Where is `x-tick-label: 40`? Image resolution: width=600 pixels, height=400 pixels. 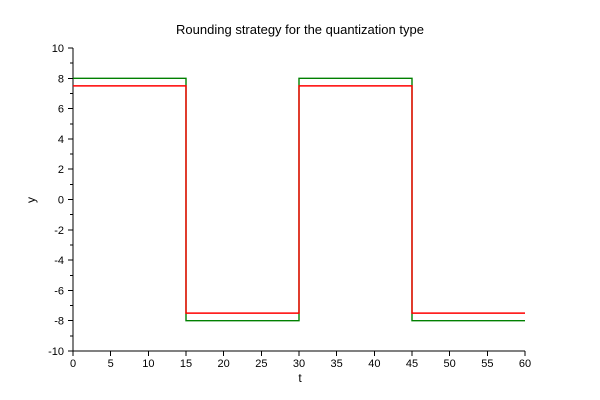
x-tick-label: 40 is located at coordinates (374, 364).